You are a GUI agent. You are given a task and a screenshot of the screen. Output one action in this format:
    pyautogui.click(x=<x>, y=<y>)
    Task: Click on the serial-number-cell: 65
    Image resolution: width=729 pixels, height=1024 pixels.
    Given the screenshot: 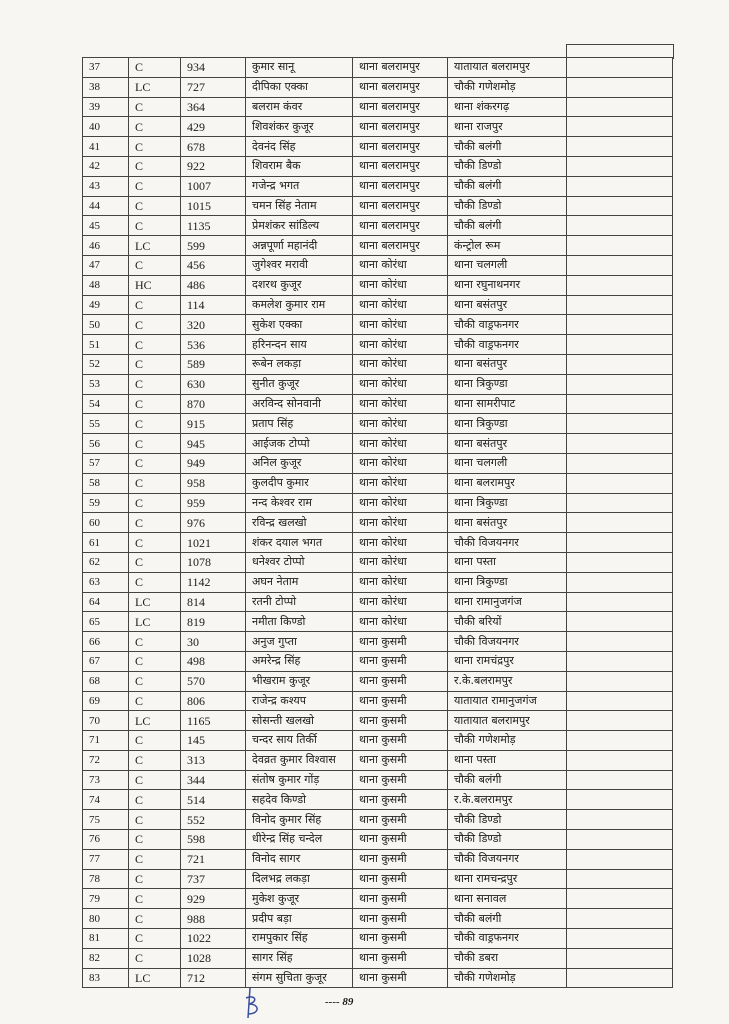 What is the action you would take?
    pyautogui.click(x=105, y=622)
    